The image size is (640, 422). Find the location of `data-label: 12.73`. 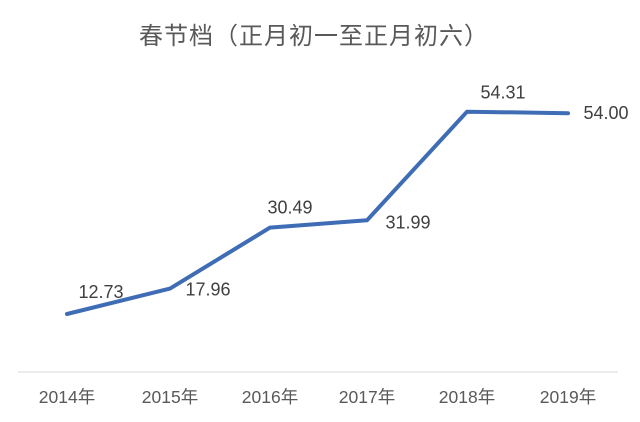

data-label: 12.73 is located at coordinates (100, 292).